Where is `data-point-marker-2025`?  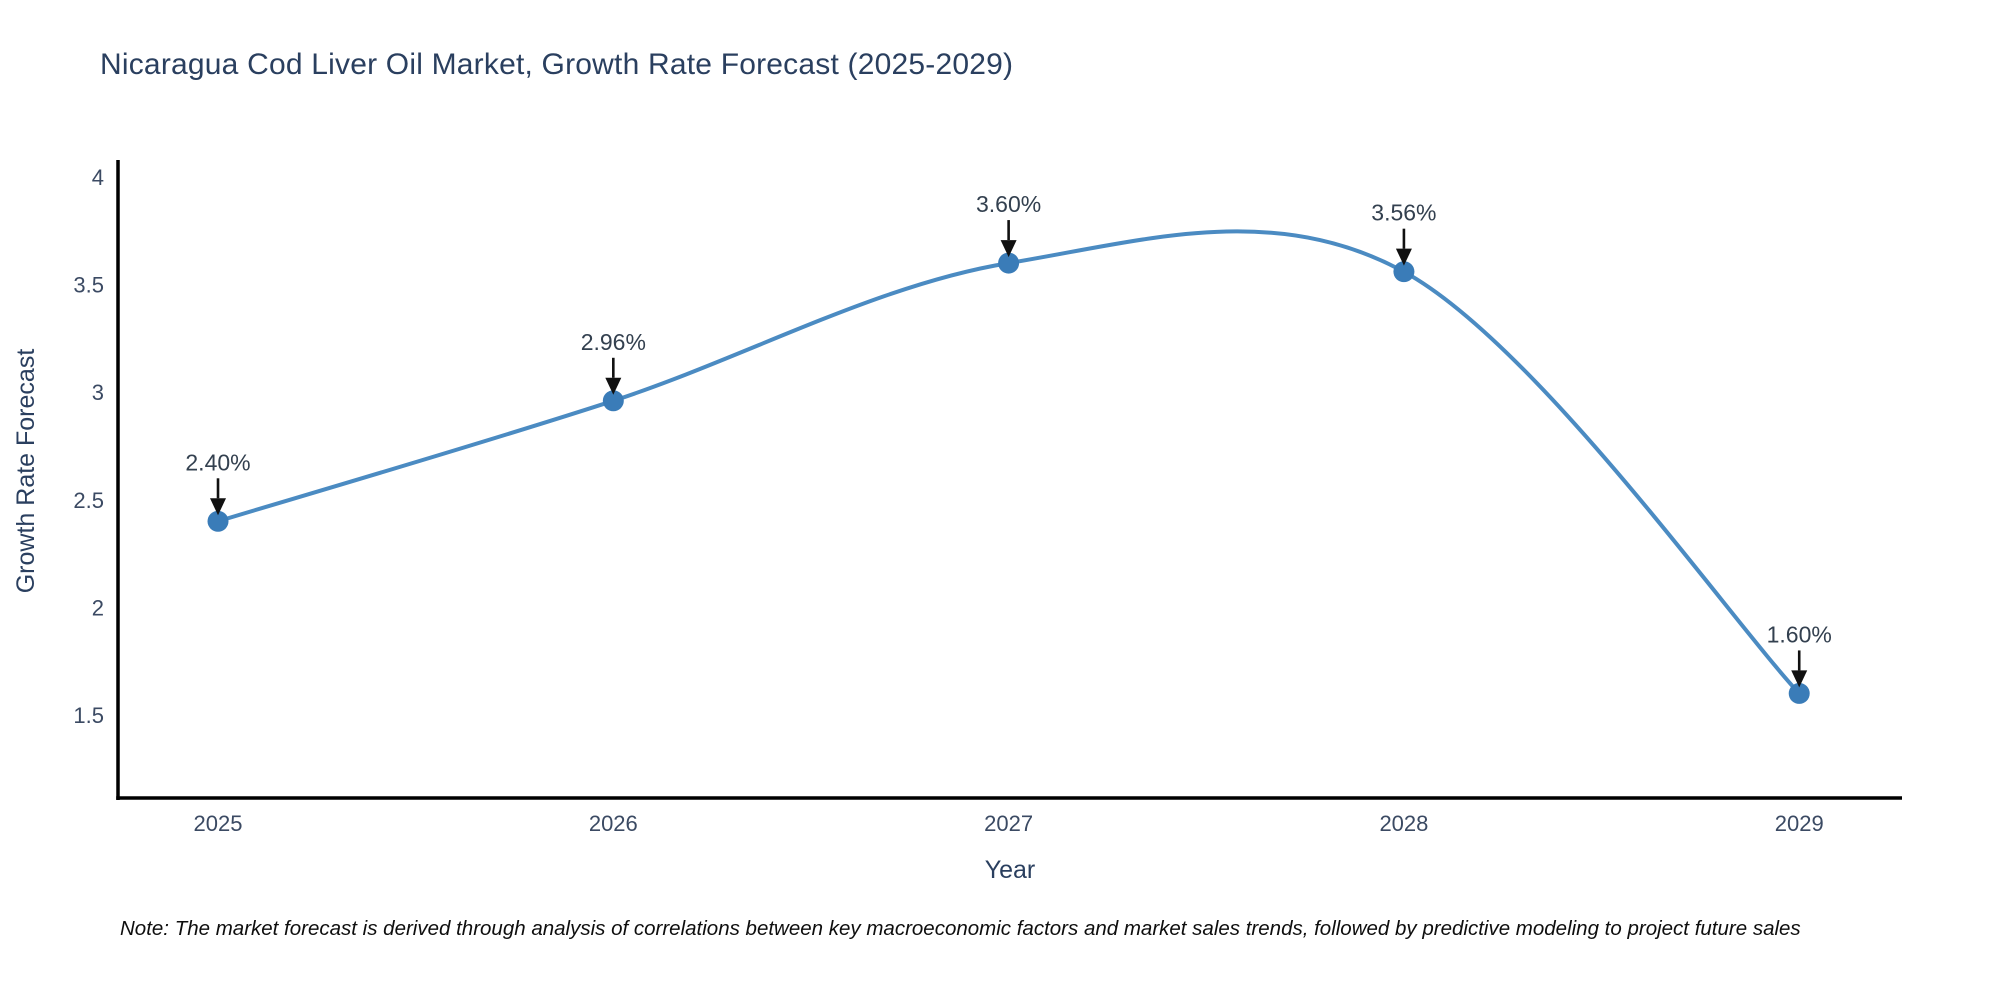 data-point-marker-2025 is located at coordinates (218, 521).